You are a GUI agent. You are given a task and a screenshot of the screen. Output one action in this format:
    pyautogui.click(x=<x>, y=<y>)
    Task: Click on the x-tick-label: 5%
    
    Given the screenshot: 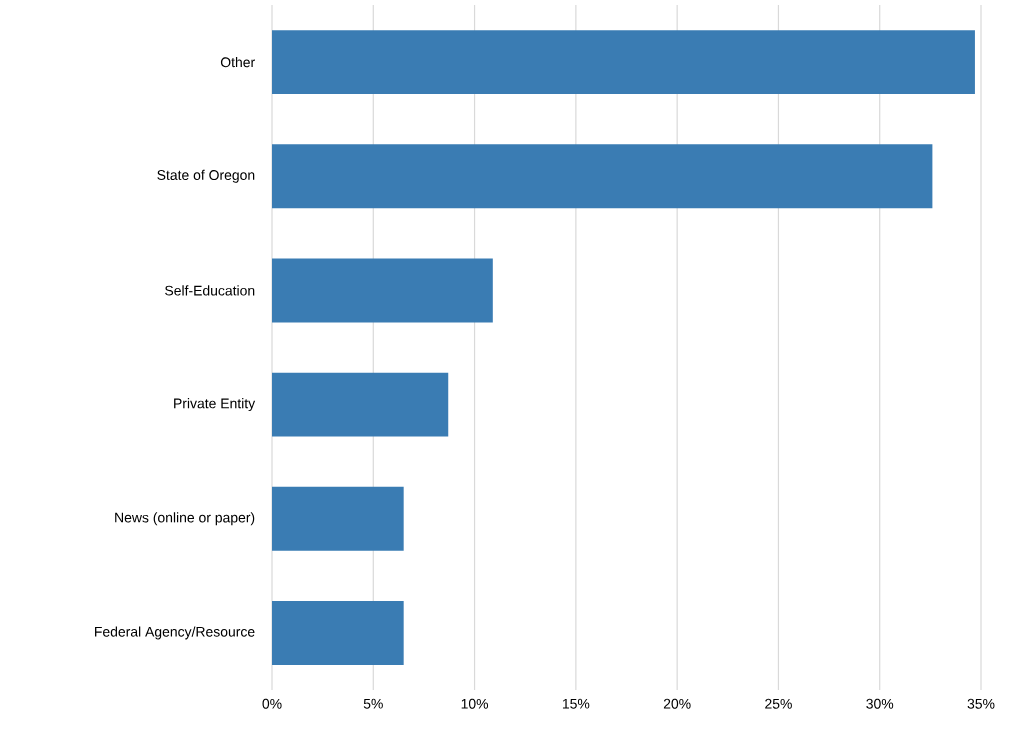 What is the action you would take?
    pyautogui.click(x=373, y=703)
    